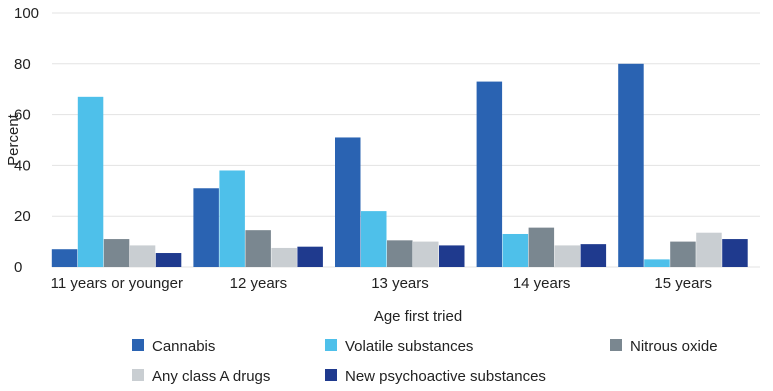  Describe the element at coordinates (259, 283) in the screenshot. I see `x-tick-label: 12 years` at that location.